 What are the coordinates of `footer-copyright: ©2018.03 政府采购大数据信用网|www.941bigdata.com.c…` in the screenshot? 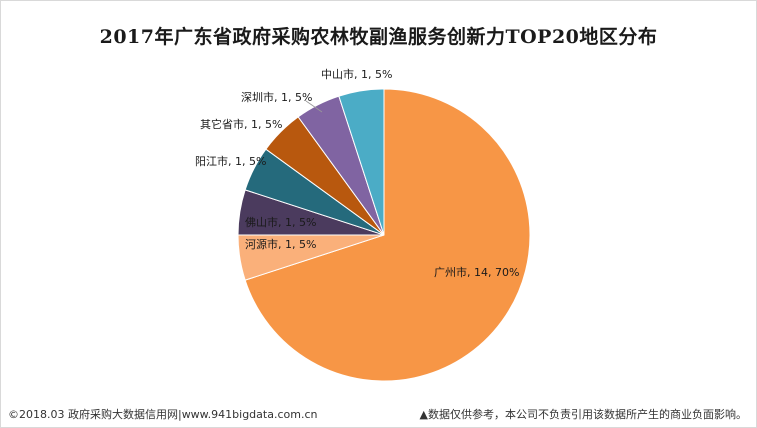 It's located at (163, 414).